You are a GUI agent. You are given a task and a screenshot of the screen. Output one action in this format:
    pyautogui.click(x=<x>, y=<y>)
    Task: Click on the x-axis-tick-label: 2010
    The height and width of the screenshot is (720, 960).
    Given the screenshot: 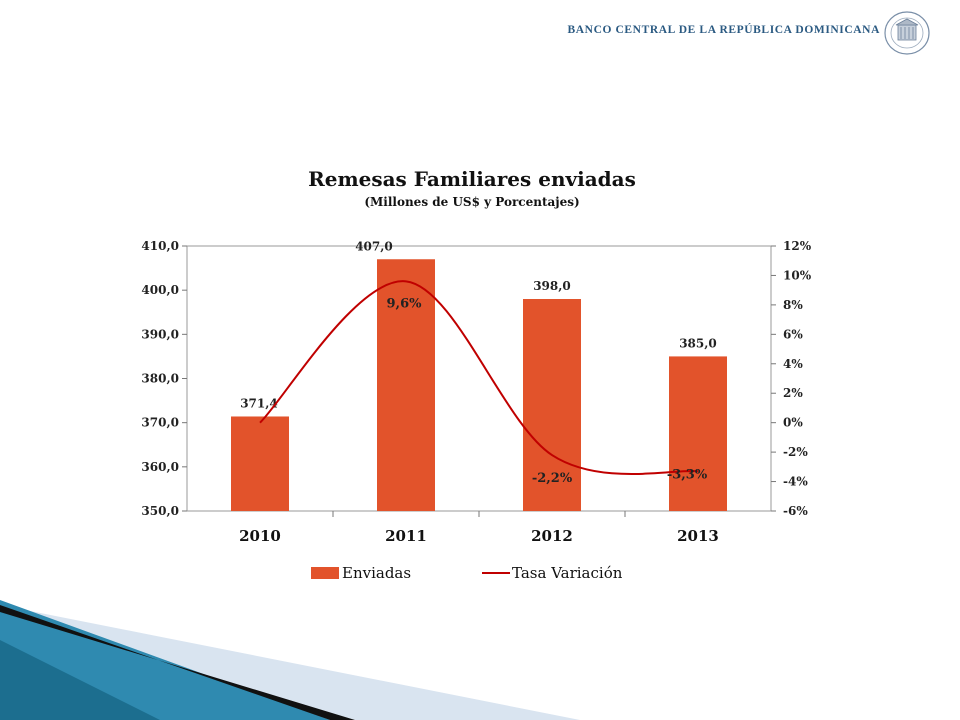 What is the action you would take?
    pyautogui.click(x=260, y=536)
    